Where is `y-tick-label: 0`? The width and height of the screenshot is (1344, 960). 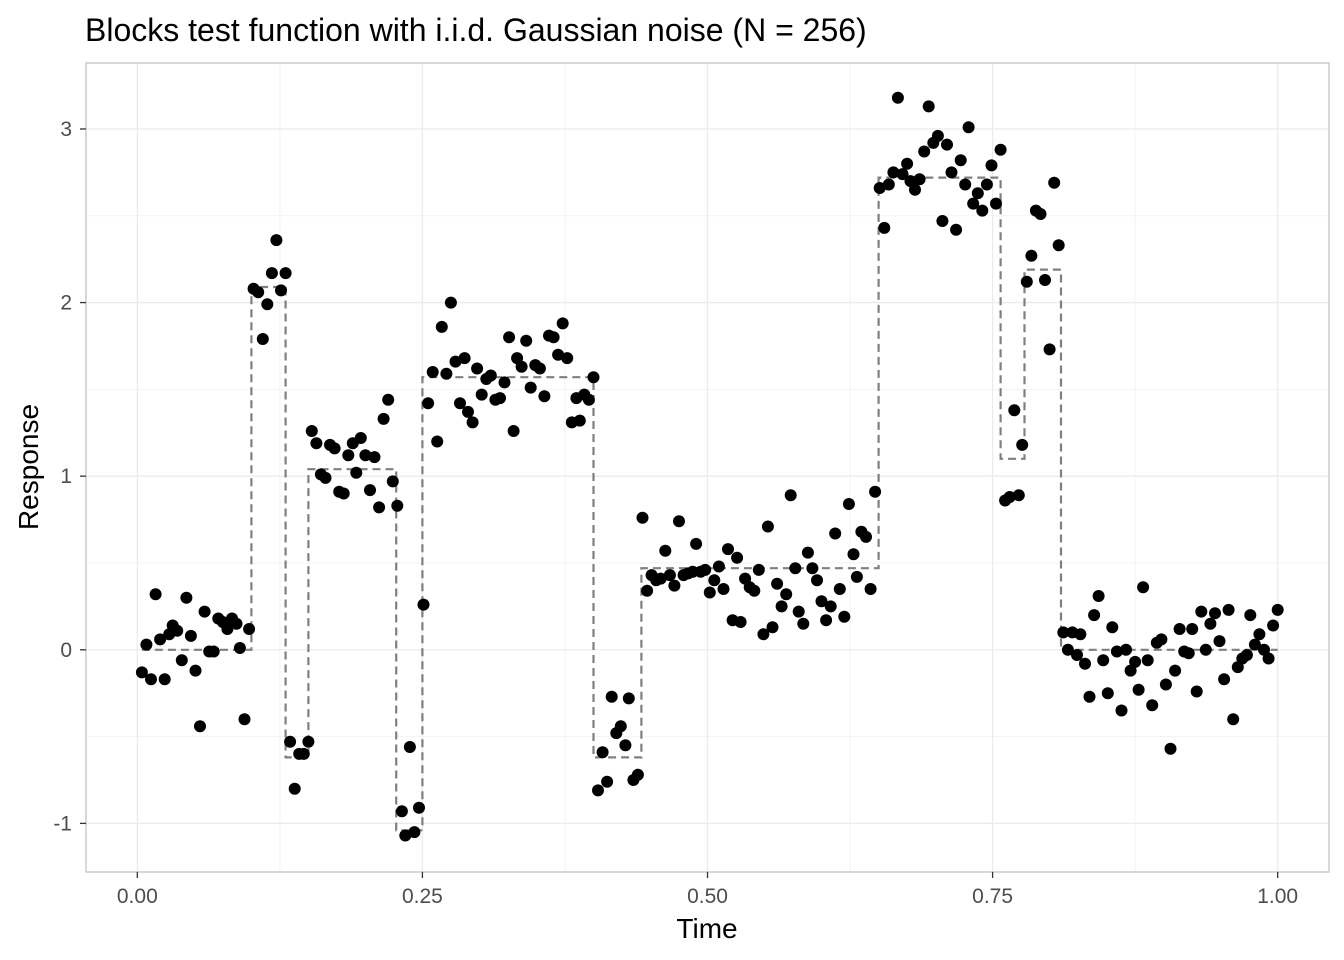 y-tick-label: 0 is located at coordinates (66, 650).